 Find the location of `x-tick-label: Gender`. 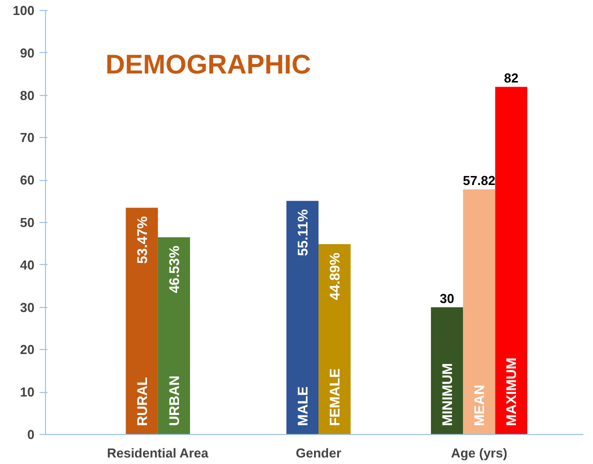

x-tick-label: Gender is located at coordinates (319, 453).